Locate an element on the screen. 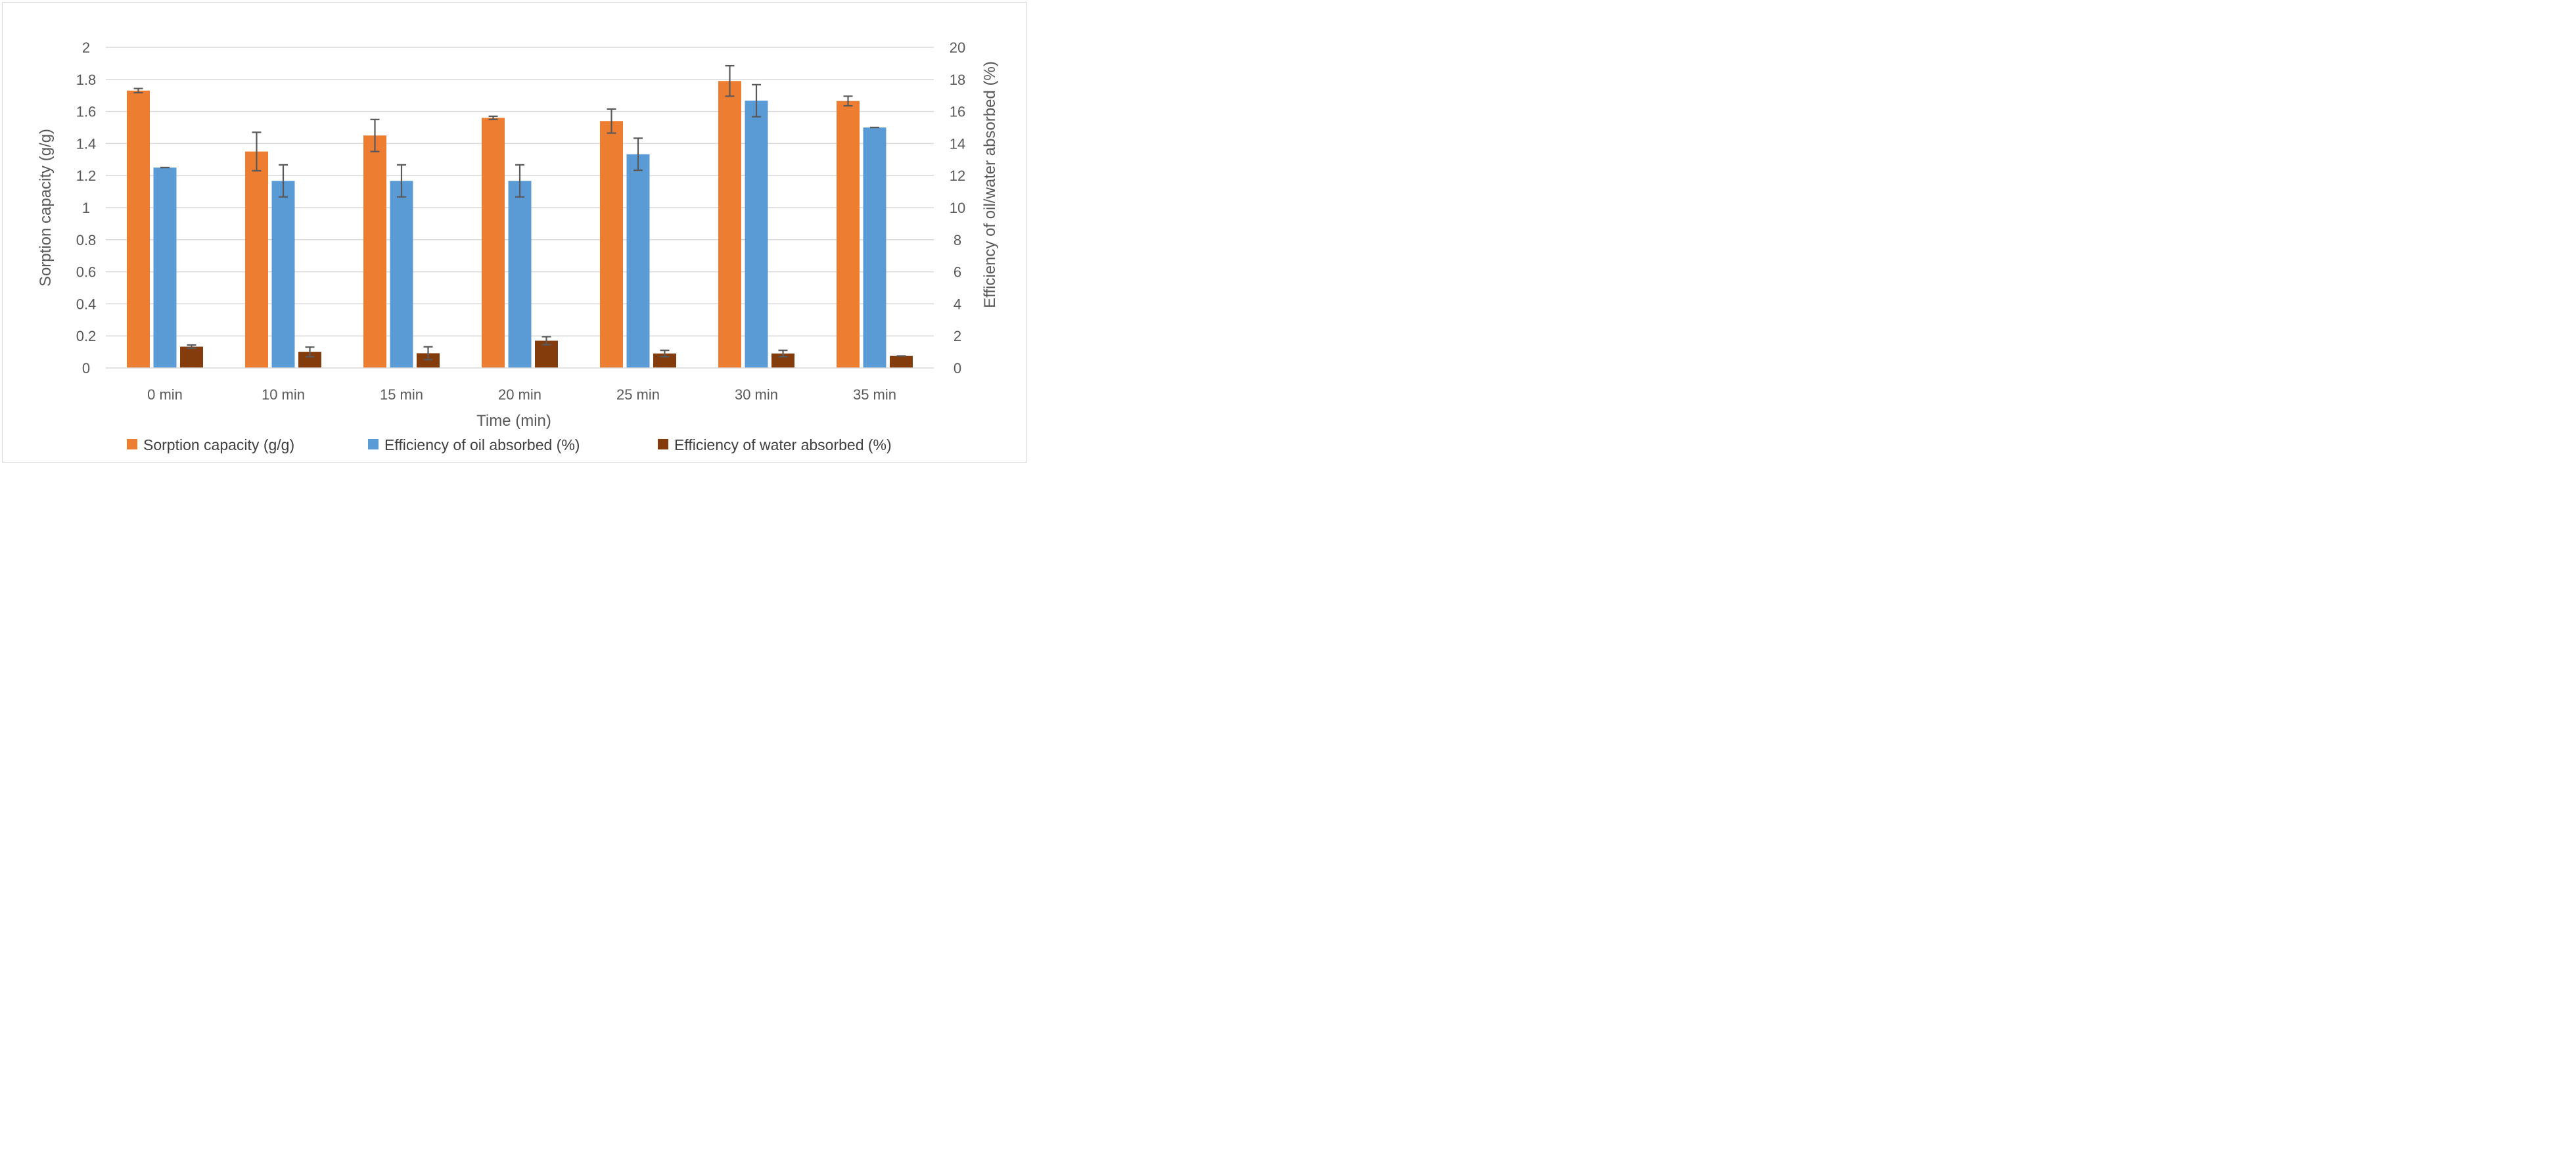  x-tick-label: 35 min is located at coordinates (875, 394).